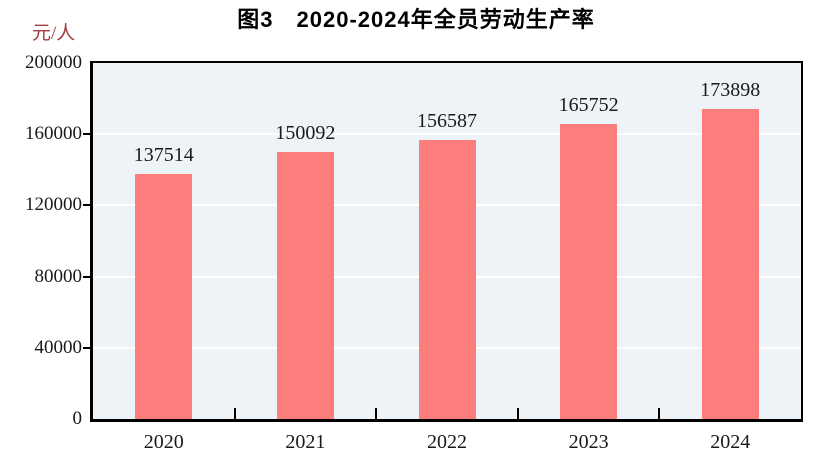 Image resolution: width=832 pixels, height=462 pixels. Describe the element at coordinates (730, 442) in the screenshot. I see `x-axis-category-label: 2024` at that location.